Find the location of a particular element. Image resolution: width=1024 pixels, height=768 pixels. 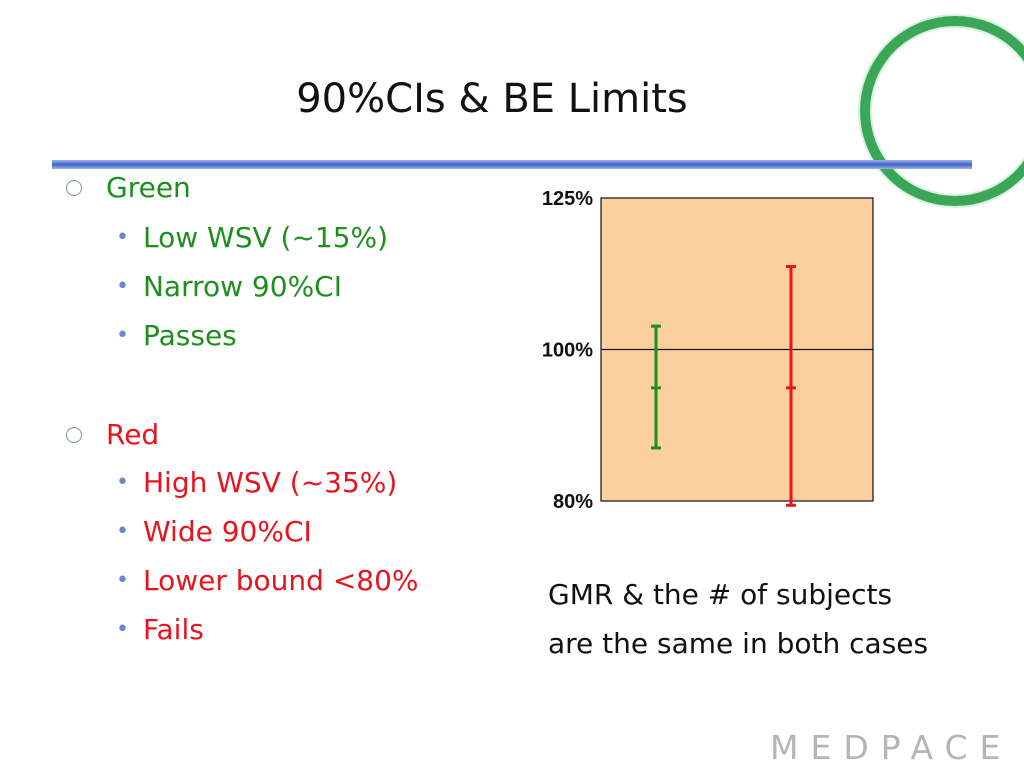

slide-title: 90%CIs & BE Limits is located at coordinates (492, 99).